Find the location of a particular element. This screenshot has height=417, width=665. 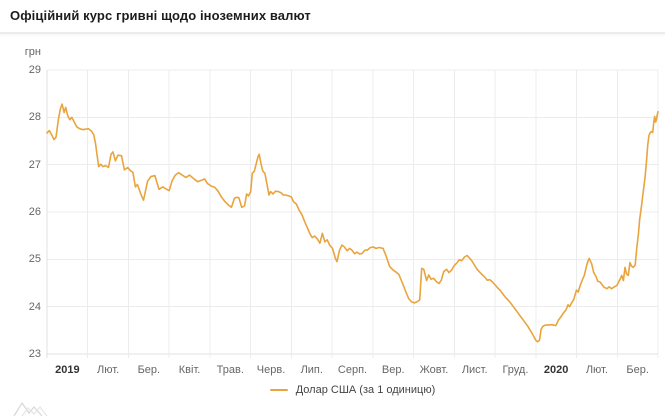

x-tick-label-month: Квіт. is located at coordinates (189, 370).